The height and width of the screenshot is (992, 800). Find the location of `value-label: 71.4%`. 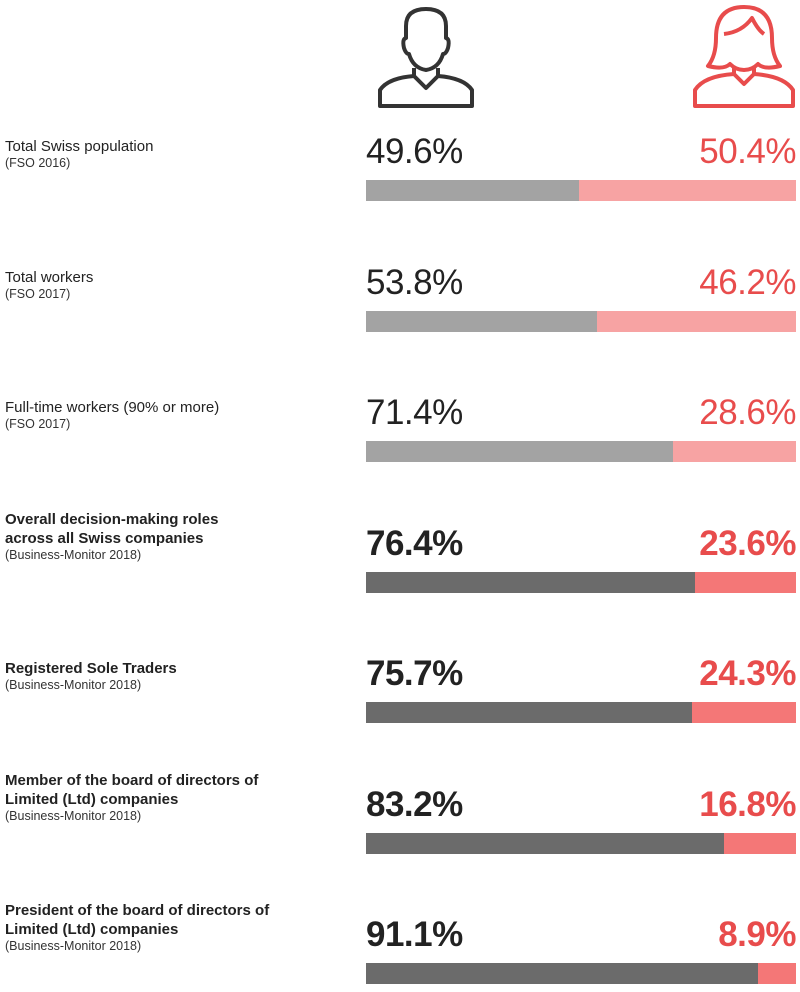

value-label: 71.4% is located at coordinates (414, 412).